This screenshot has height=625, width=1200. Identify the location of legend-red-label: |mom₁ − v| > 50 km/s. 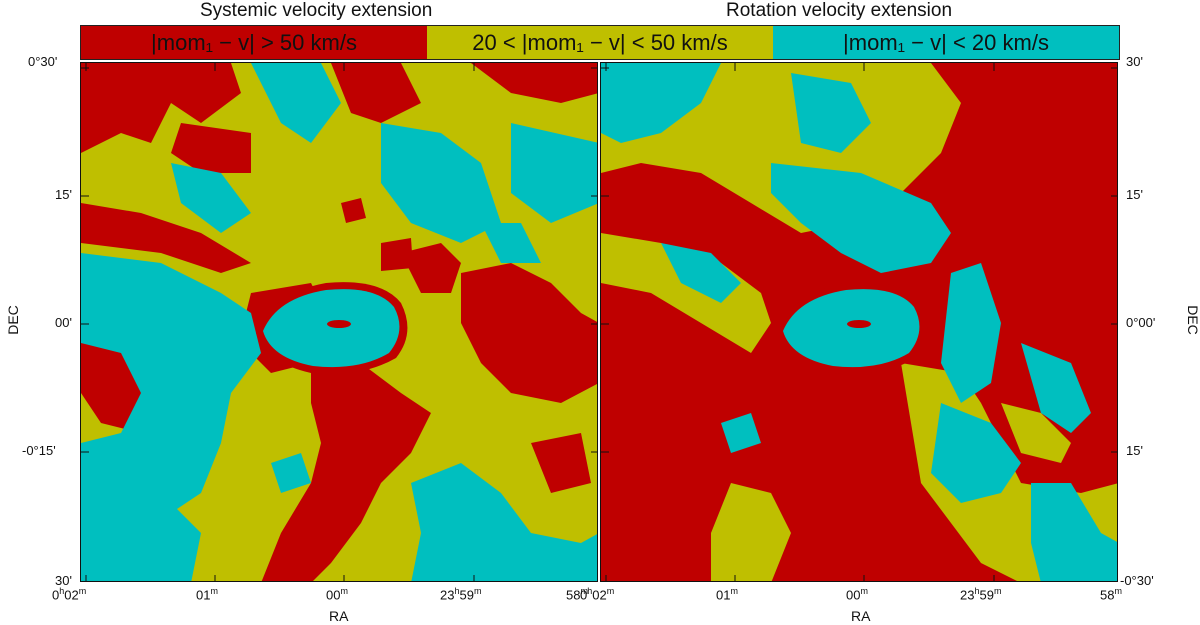
(254, 42).